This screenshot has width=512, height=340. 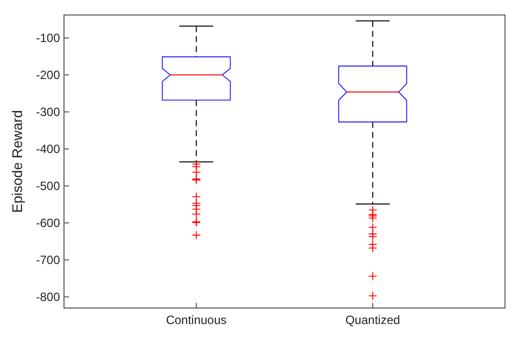 What do you see at coordinates (48, 112) in the screenshot?
I see `y-tick-label: -300` at bounding box center [48, 112].